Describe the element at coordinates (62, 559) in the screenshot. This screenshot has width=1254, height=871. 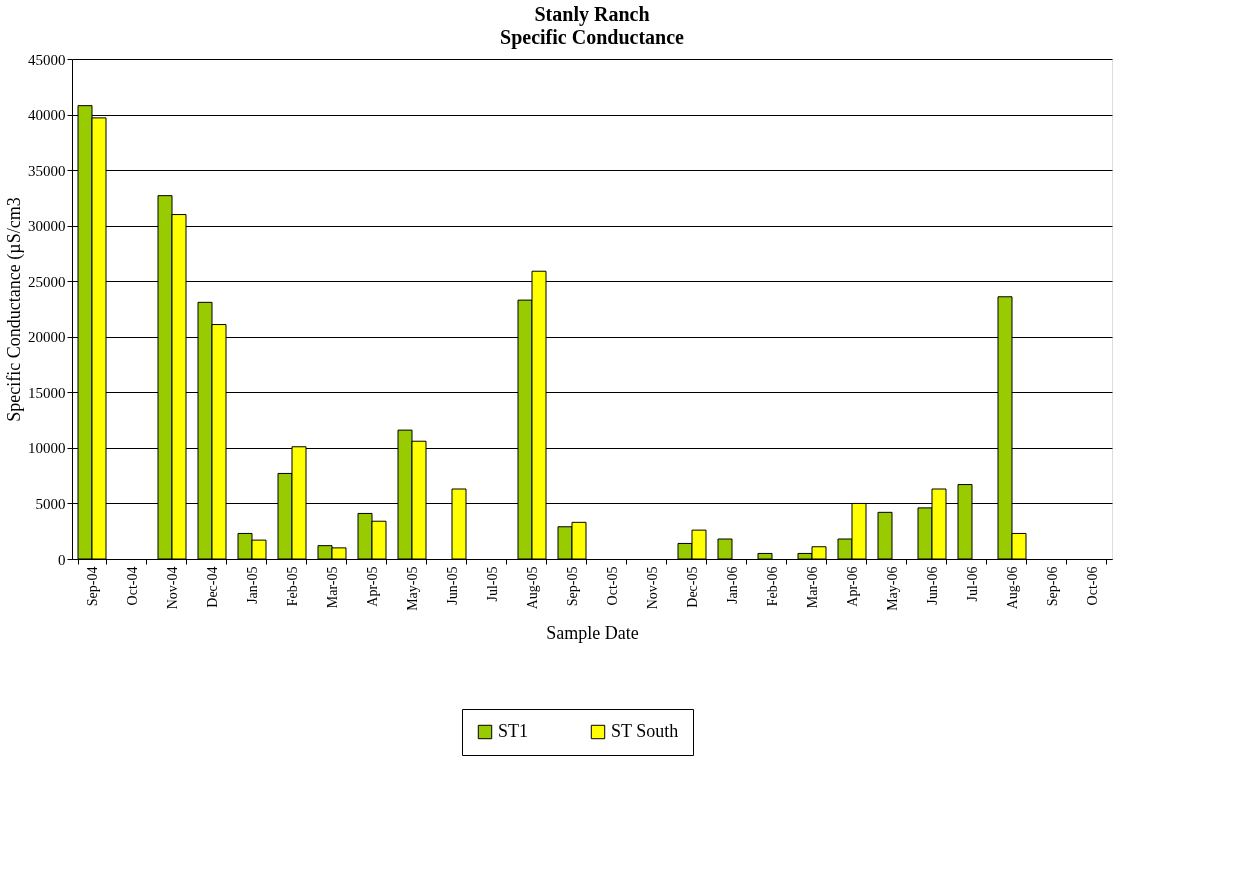
I see `y-tick-label: 0` at that location.